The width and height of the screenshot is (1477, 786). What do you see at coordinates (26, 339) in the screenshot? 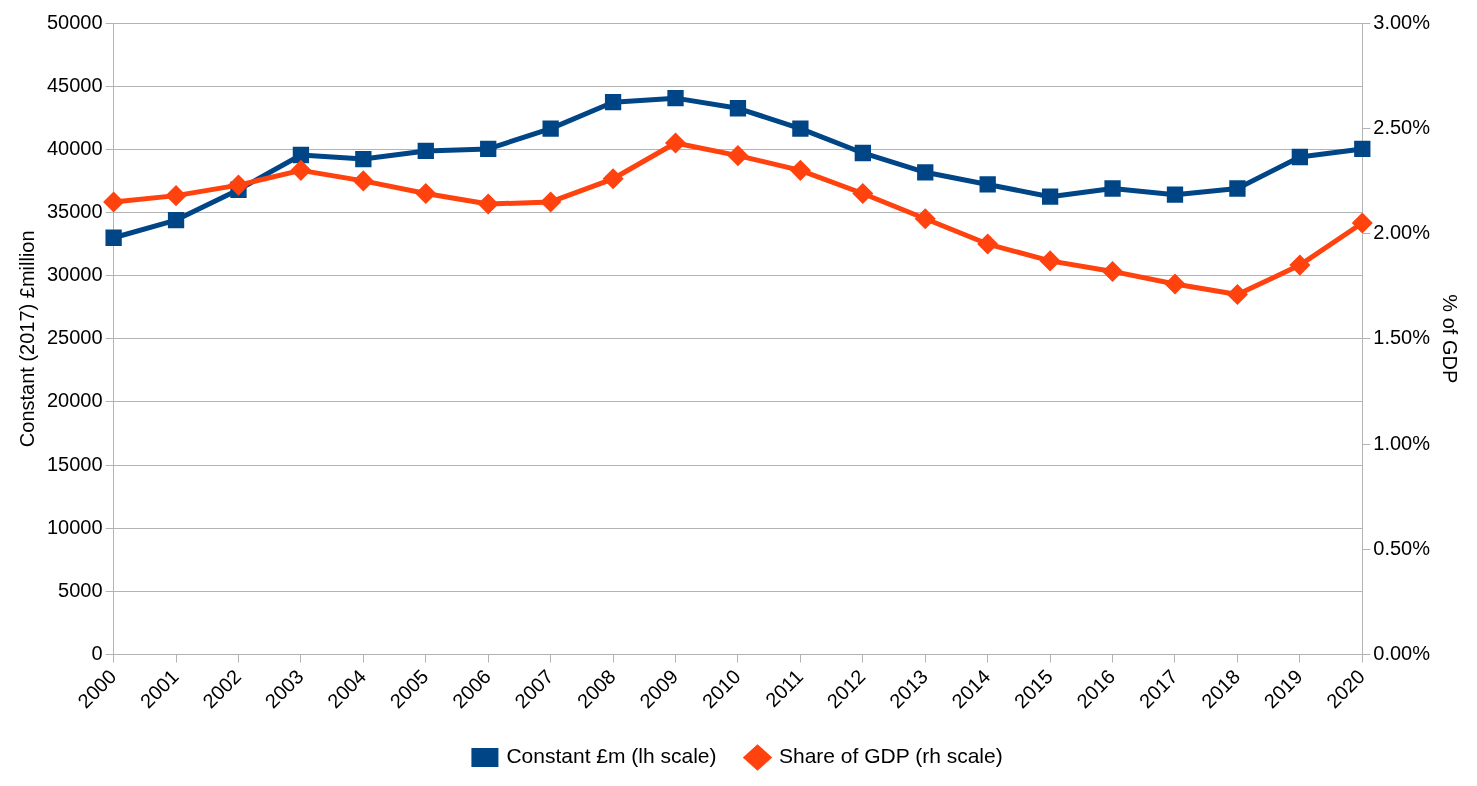
I see `y-axis-title: Constant (2017) £million` at bounding box center [26, 339].